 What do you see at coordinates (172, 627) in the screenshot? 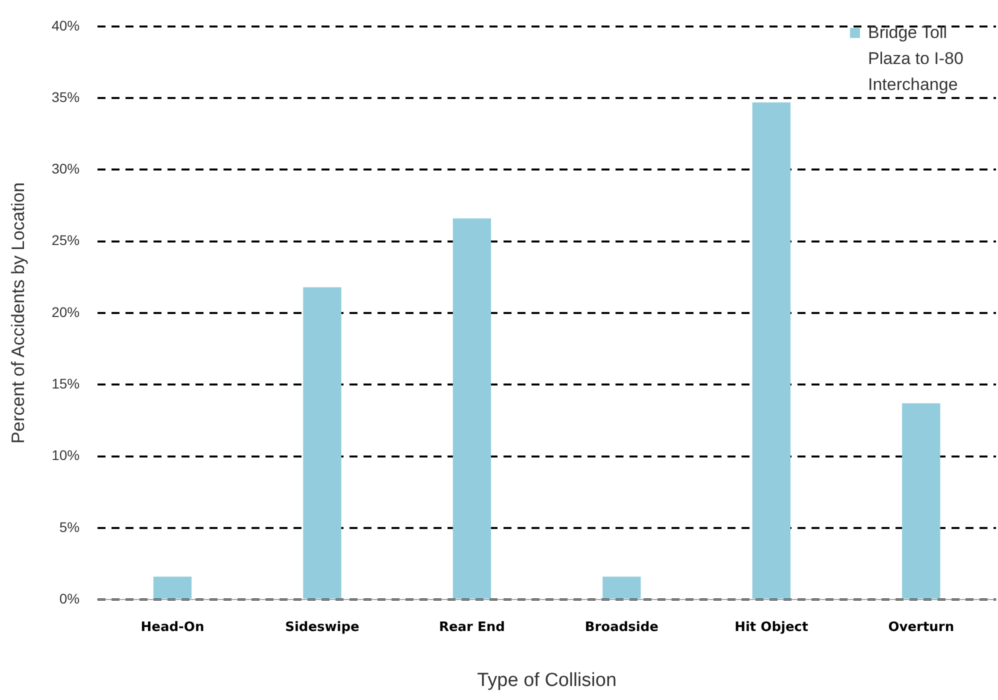
I see `x-tick-label: Head-On` at bounding box center [172, 627].